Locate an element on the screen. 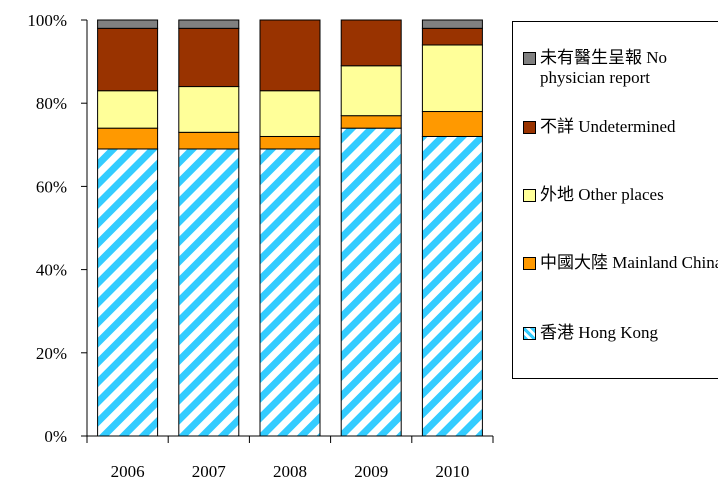 The height and width of the screenshot is (479, 718). legend-item-undetermined: 不詳 Undetermined is located at coordinates (620, 127).